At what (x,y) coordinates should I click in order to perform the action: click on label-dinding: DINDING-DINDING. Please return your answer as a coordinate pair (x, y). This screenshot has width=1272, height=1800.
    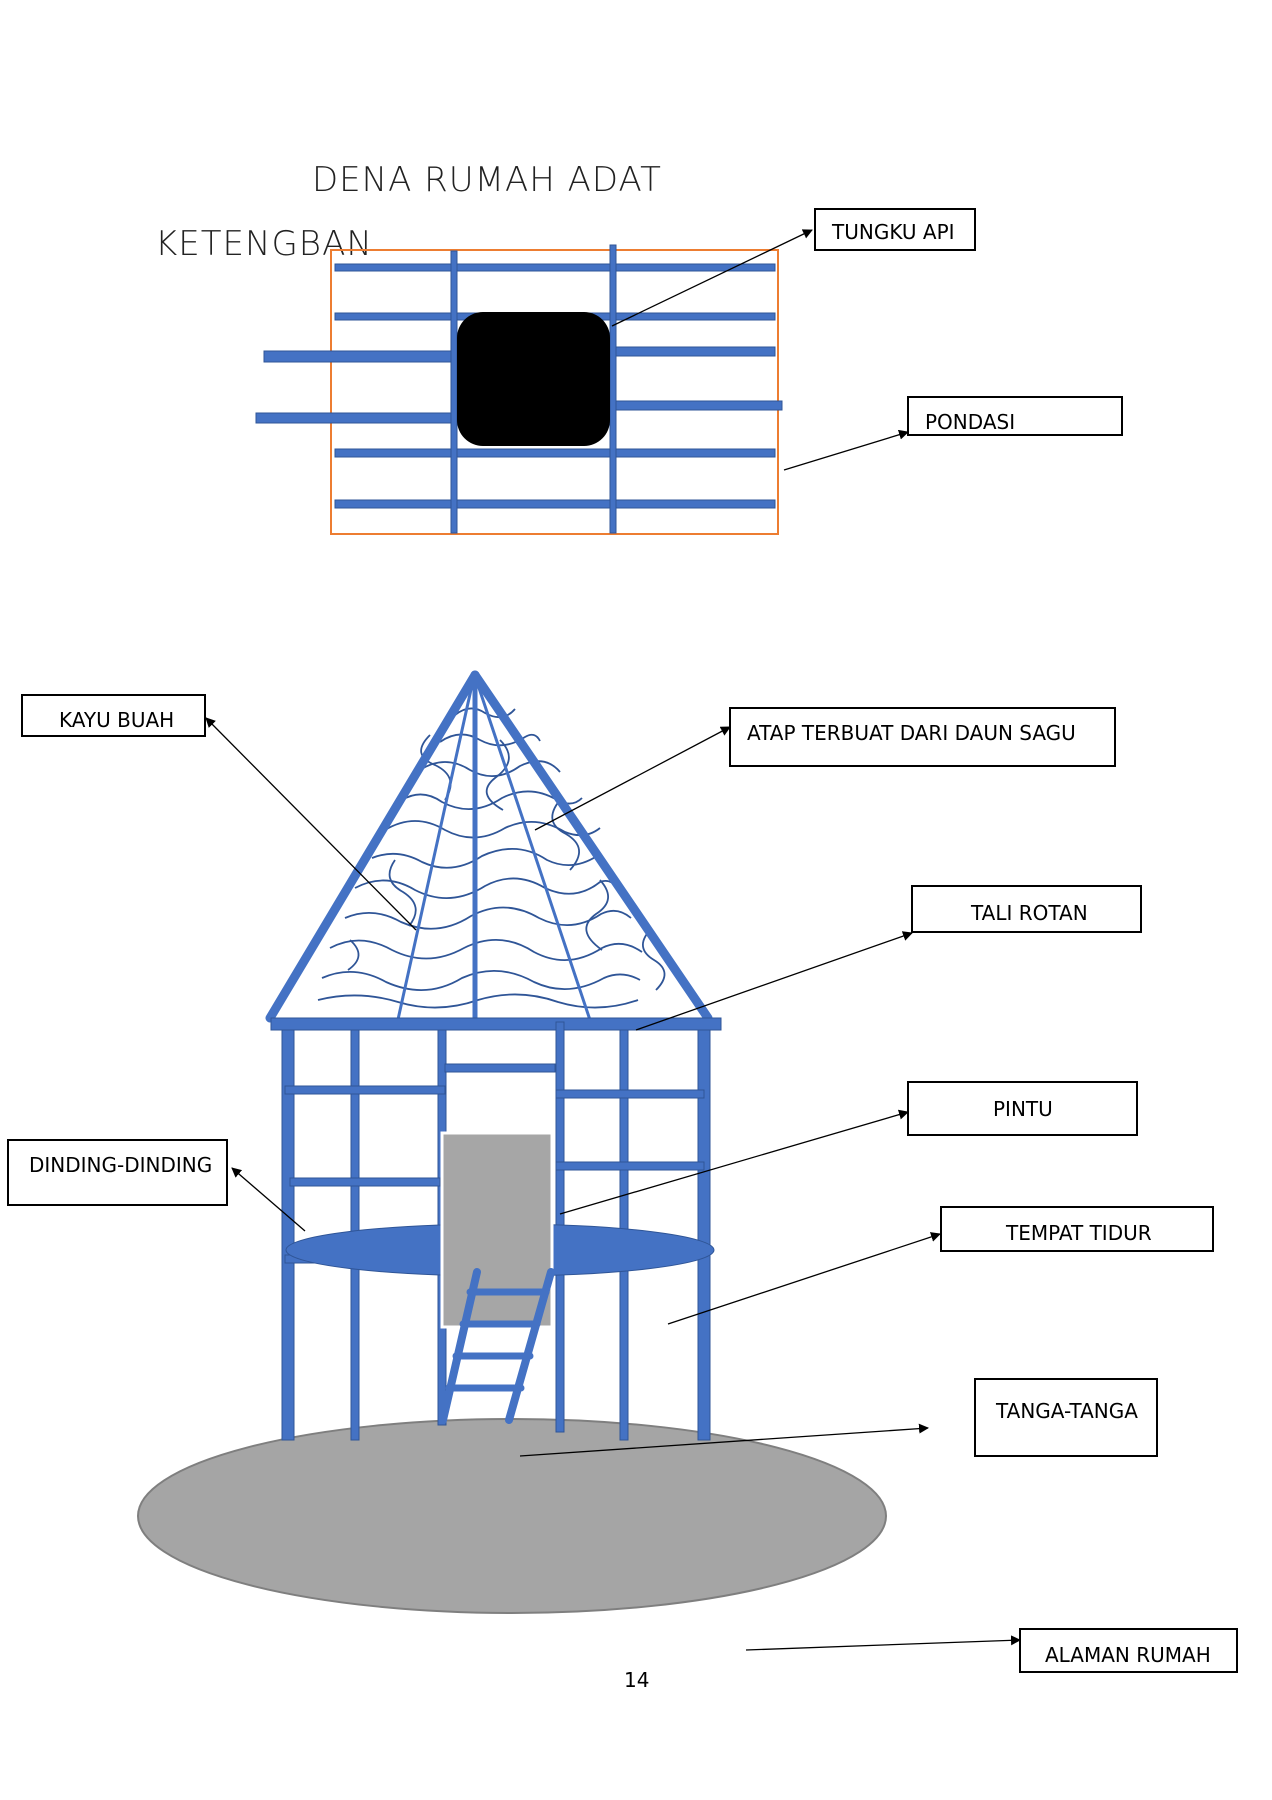
    Looking at the image, I should click on (117, 1172).